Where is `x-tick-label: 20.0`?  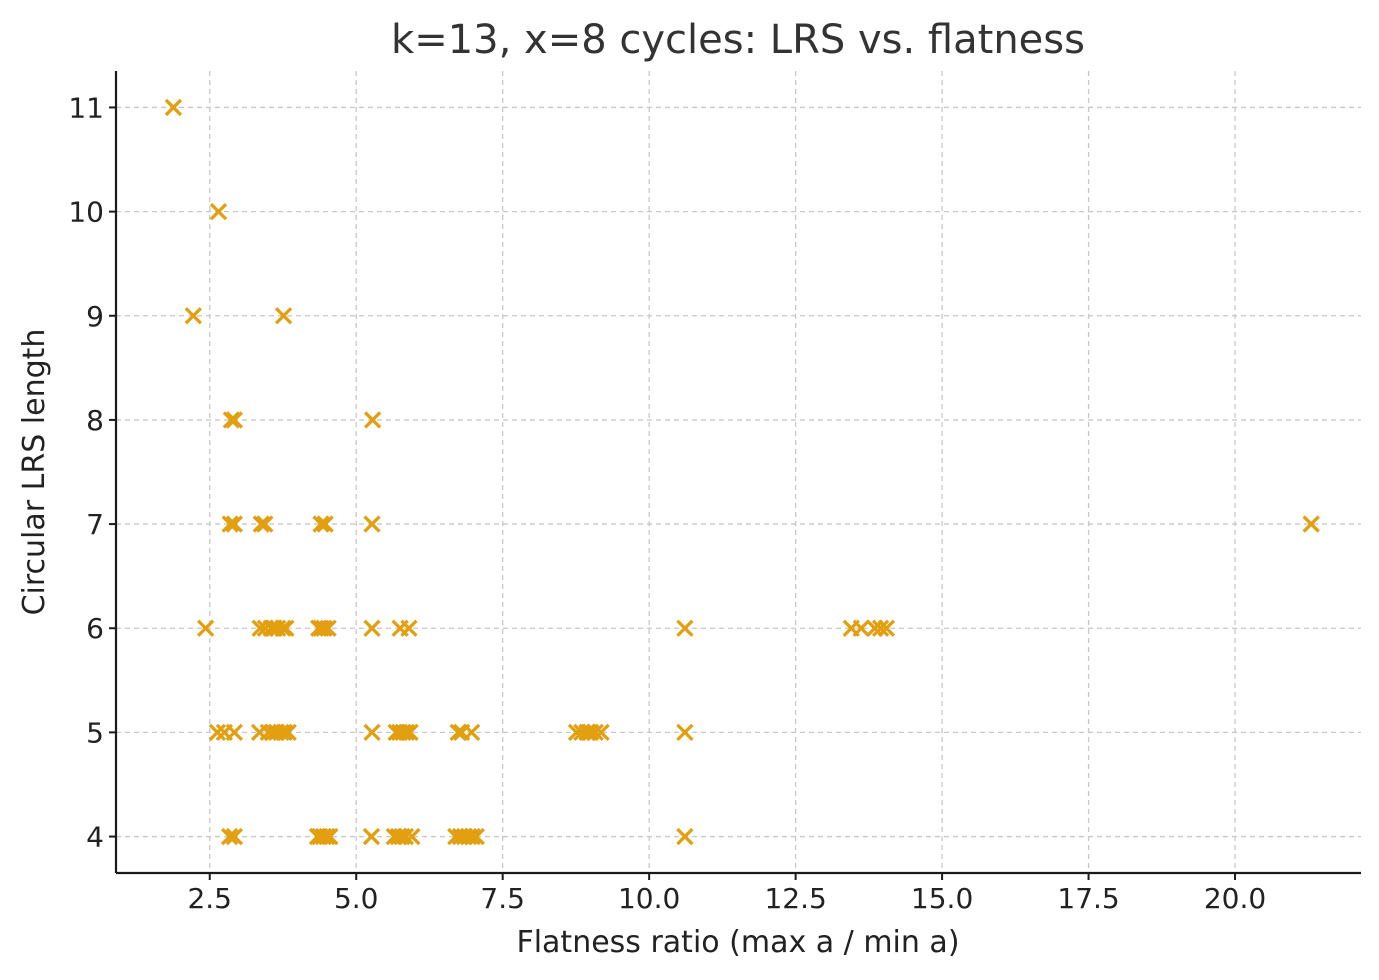 x-tick-label: 20.0 is located at coordinates (1235, 898).